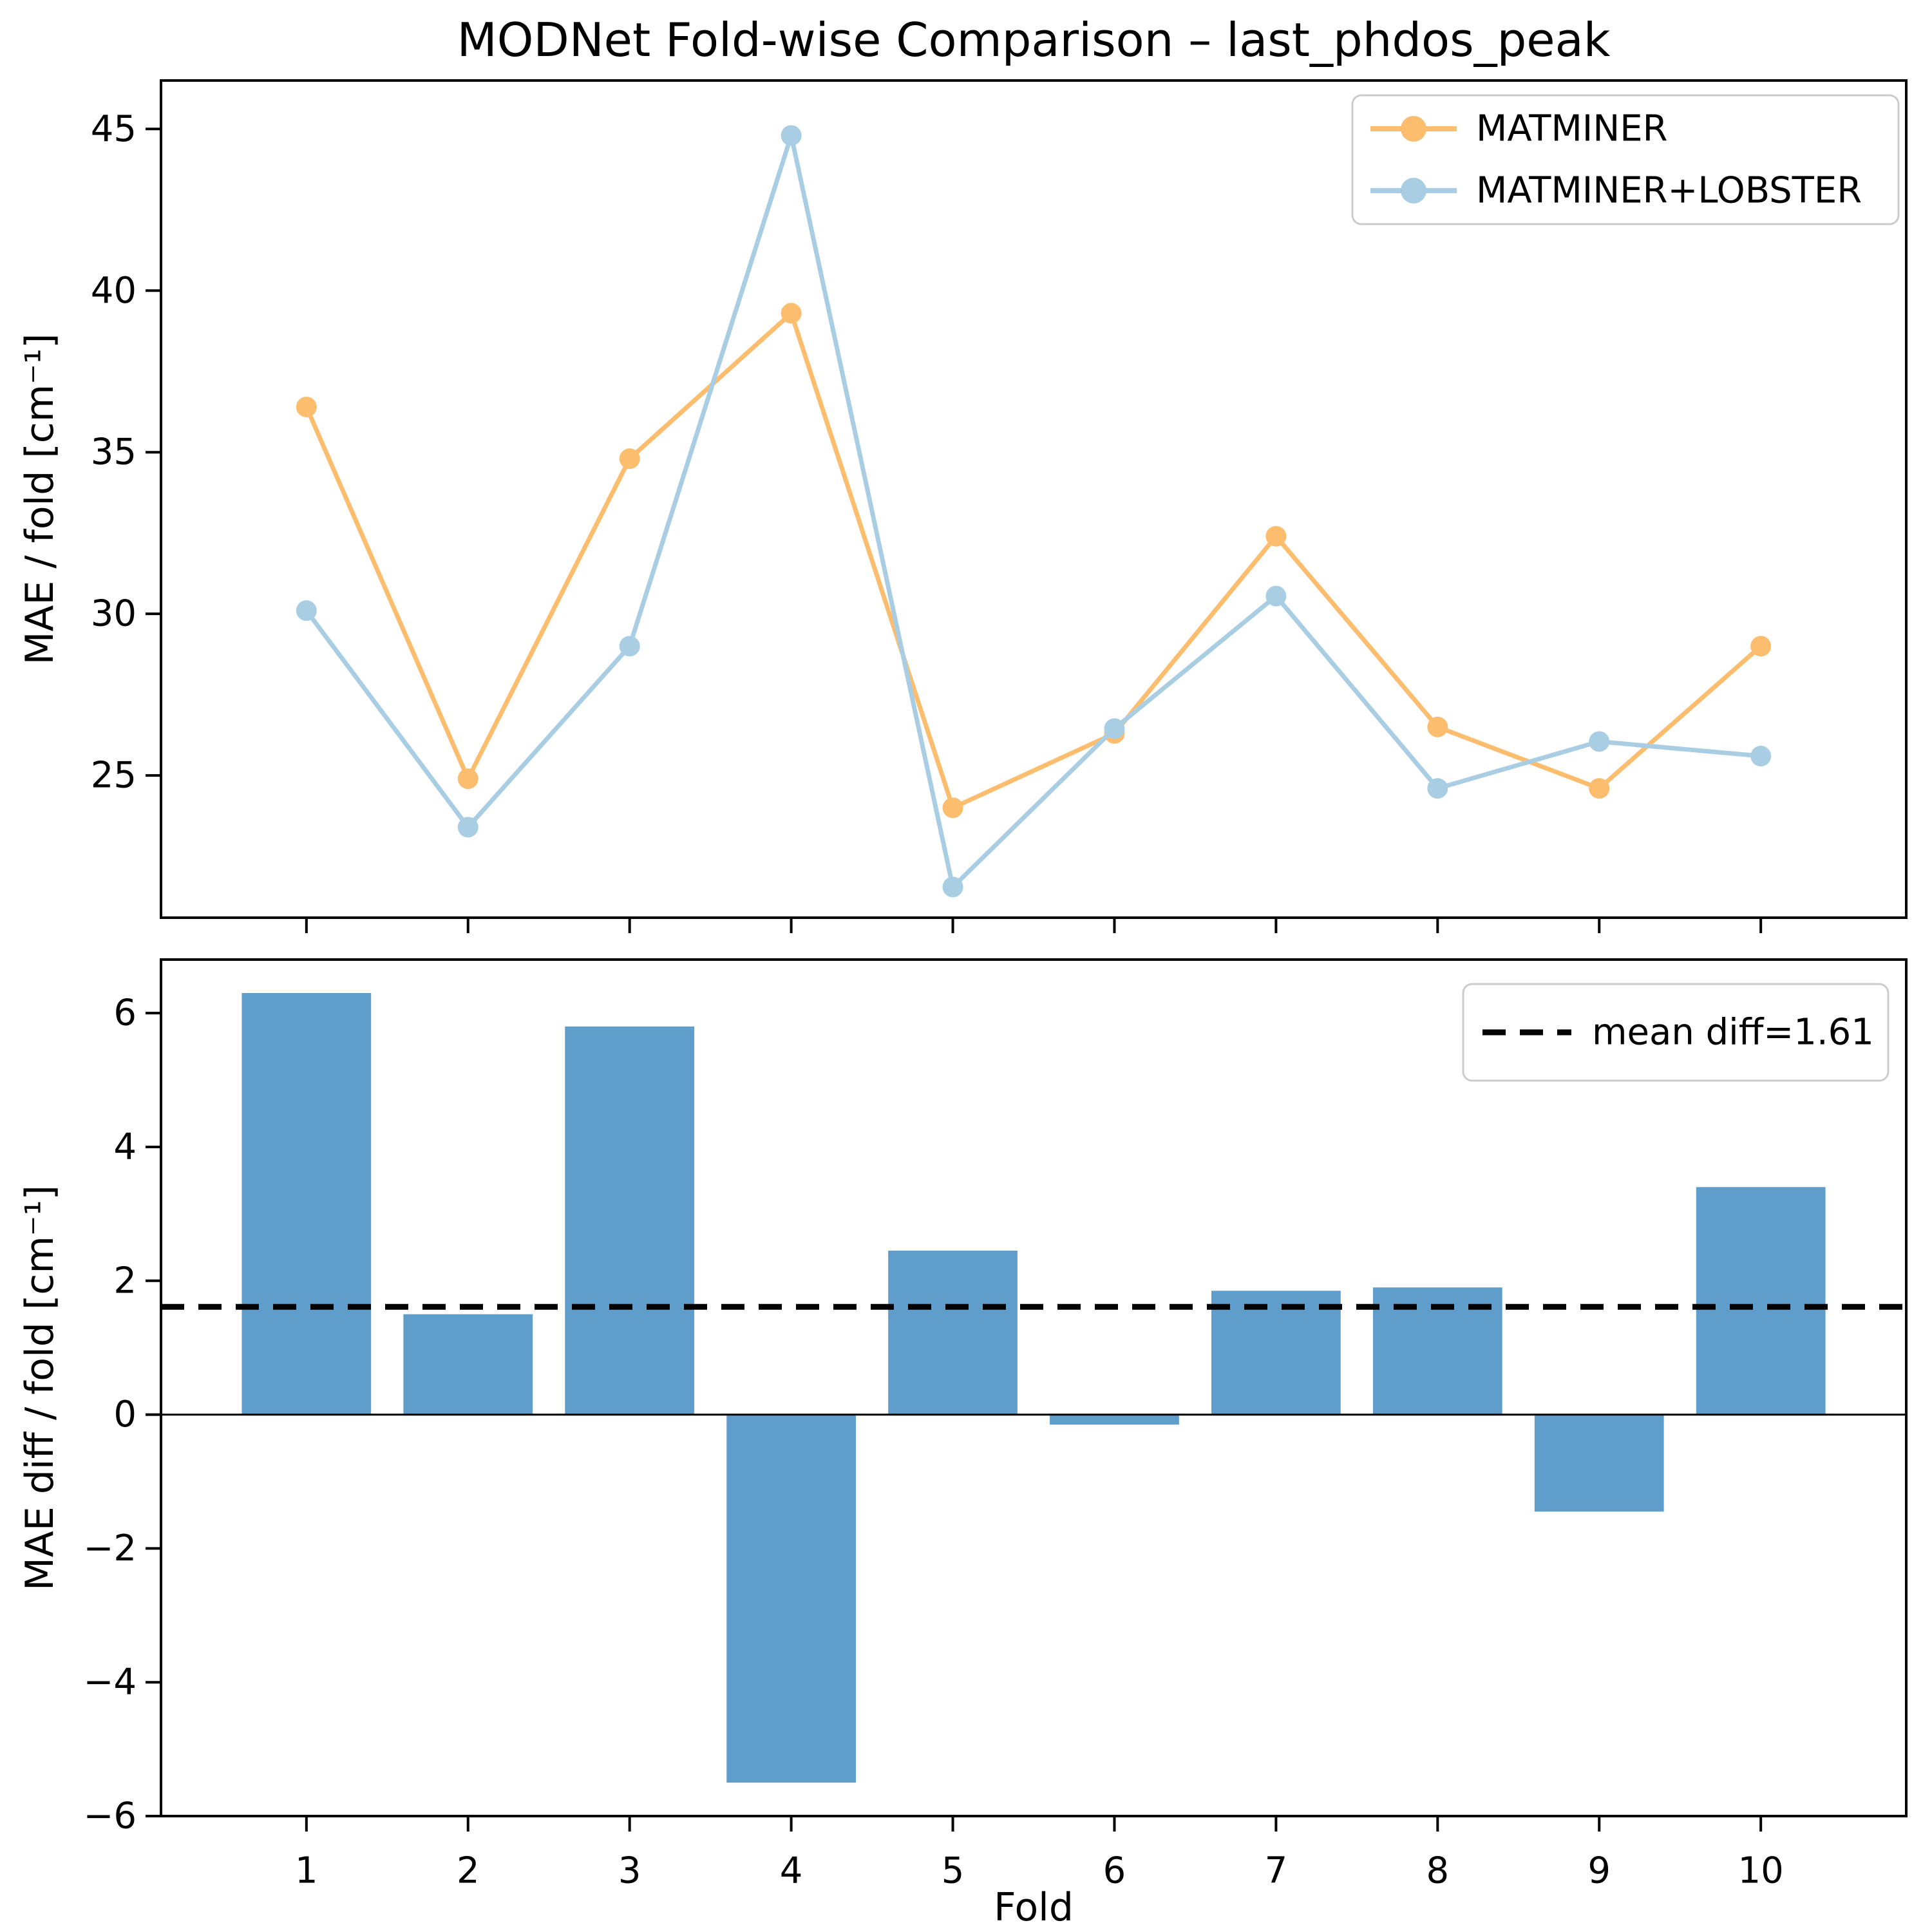  What do you see at coordinates (629, 1871) in the screenshot?
I see `x-tick-label: 3` at bounding box center [629, 1871].